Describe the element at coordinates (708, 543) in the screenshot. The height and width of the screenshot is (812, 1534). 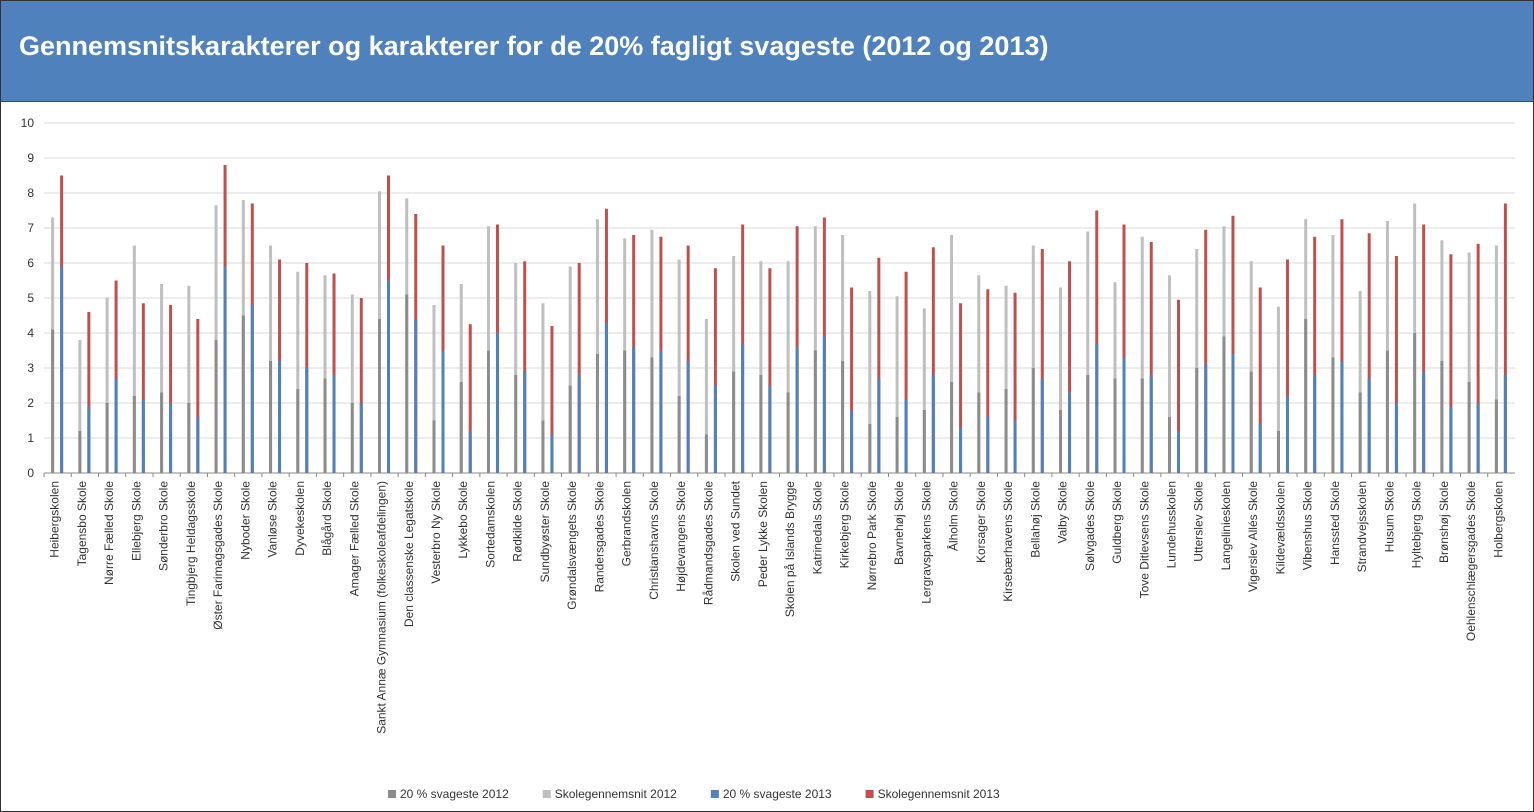
I see `x-tick-label: Rådmandsgades Skole` at that location.